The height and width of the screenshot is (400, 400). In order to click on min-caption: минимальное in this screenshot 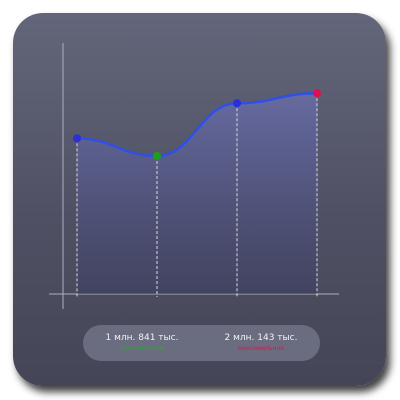, I will do `click(142, 348)`.